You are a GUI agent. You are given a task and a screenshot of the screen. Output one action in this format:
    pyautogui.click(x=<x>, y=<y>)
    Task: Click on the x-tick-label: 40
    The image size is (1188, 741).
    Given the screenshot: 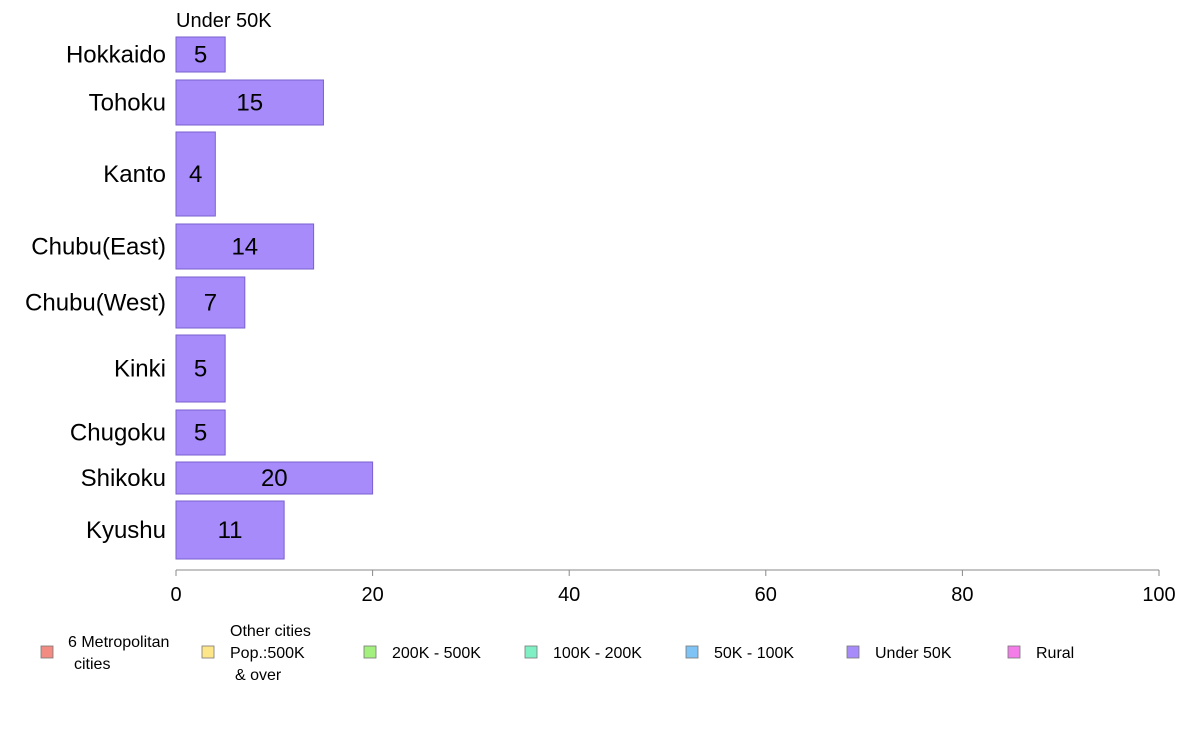 What is the action you would take?
    pyautogui.click(x=569, y=595)
    